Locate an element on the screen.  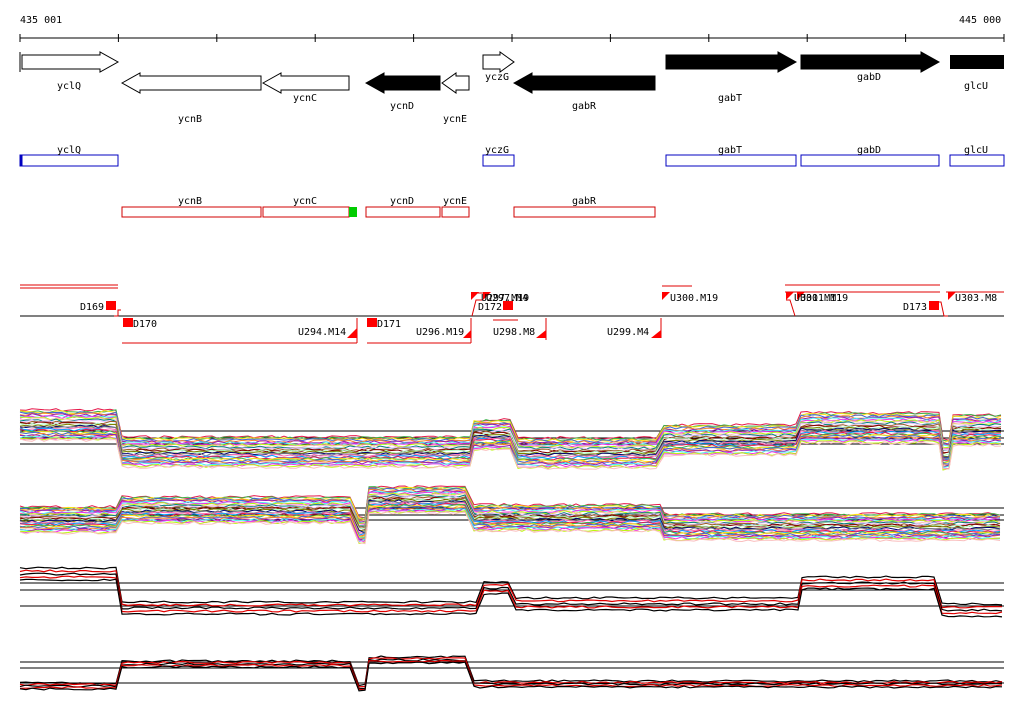
green-marker is located at coordinates (353, 212).